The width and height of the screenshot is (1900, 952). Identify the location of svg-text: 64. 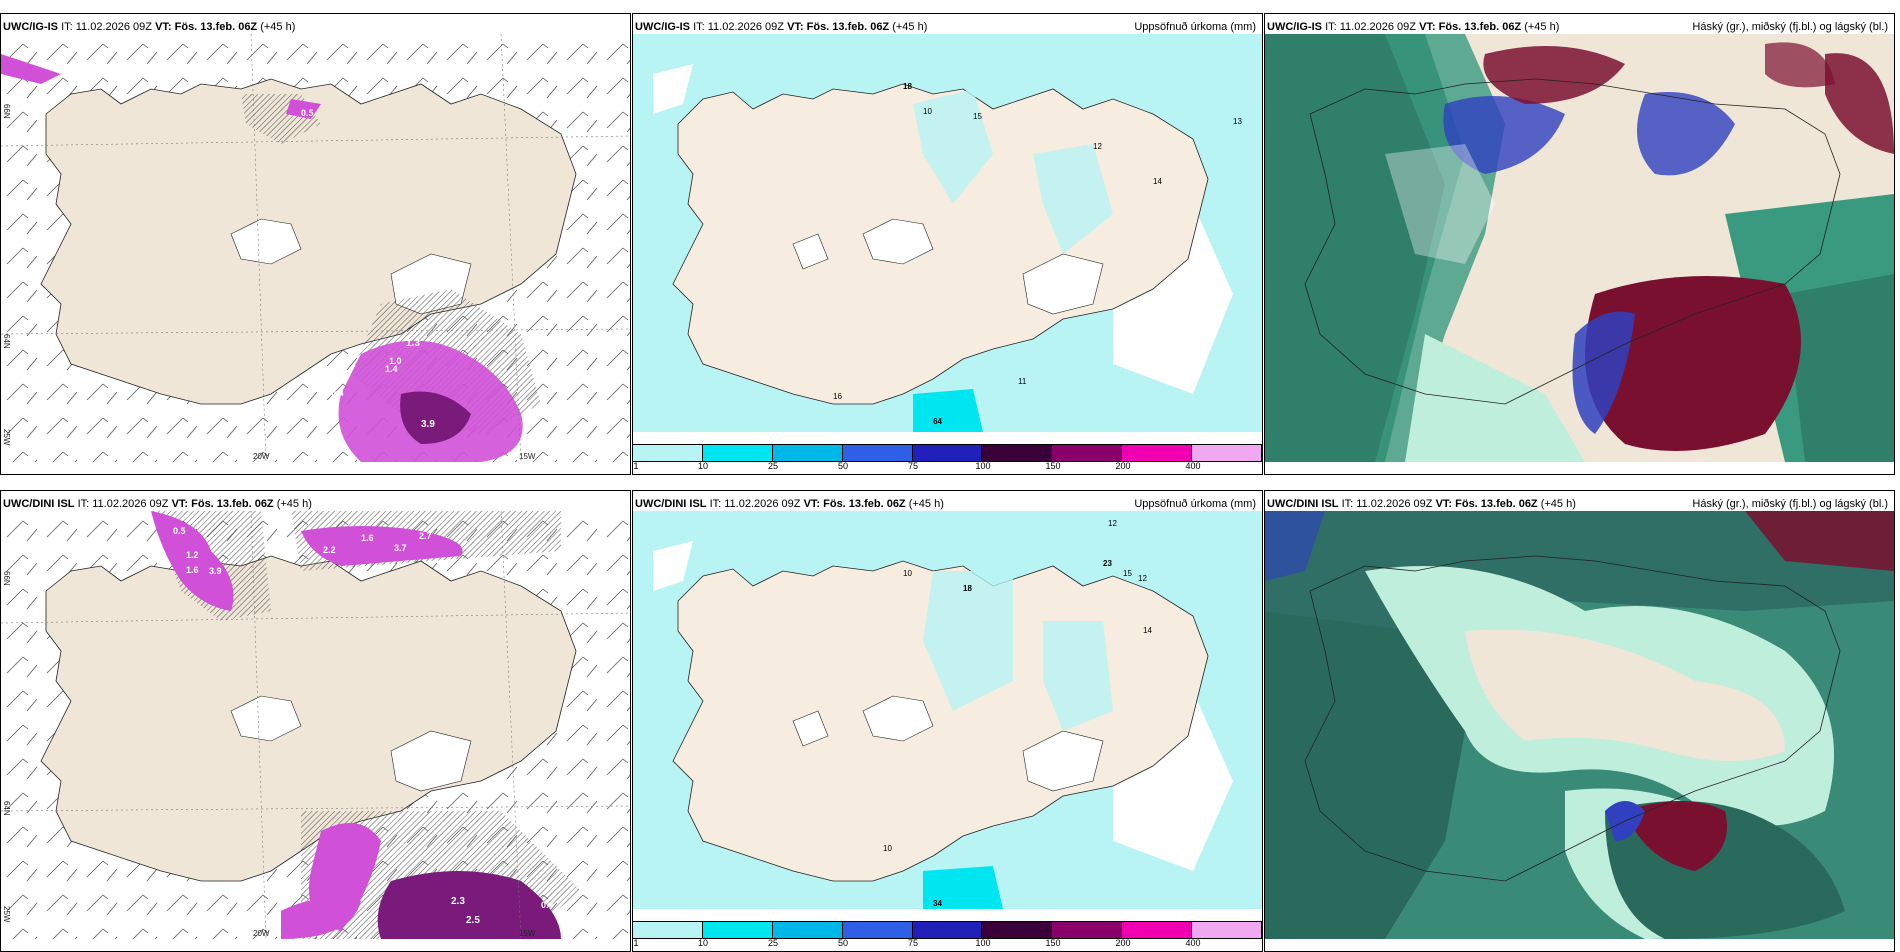
(937, 421).